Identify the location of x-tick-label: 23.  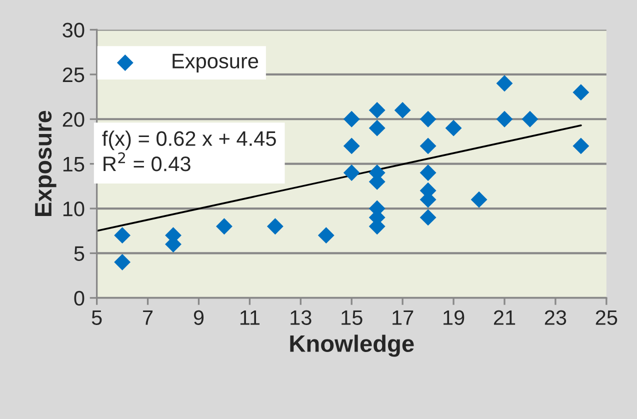
(555, 318).